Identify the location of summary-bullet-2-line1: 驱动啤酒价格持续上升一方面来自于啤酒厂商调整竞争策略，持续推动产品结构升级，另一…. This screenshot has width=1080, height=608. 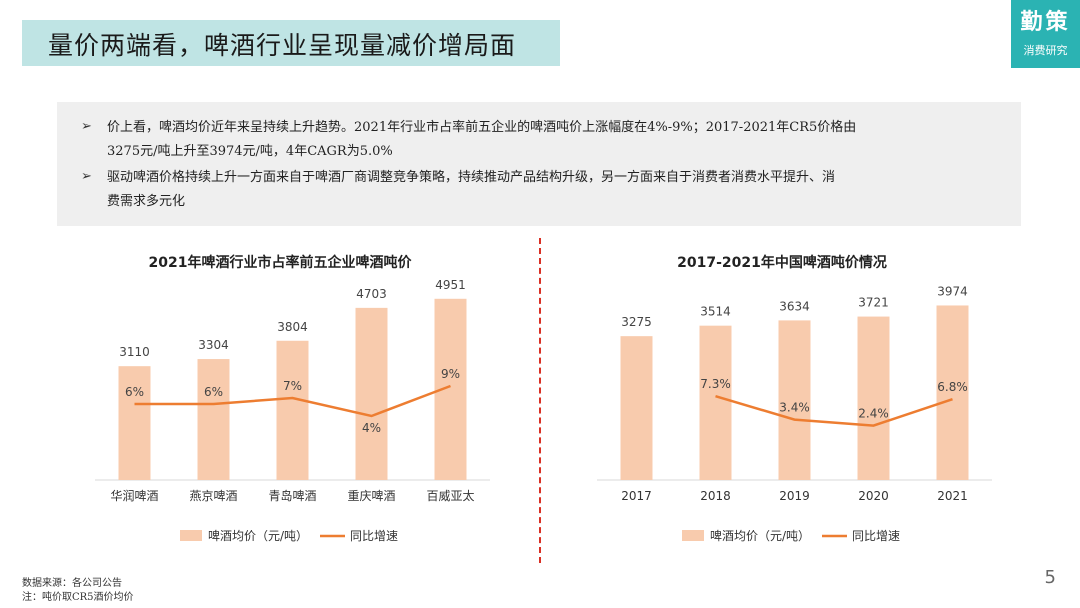
(471, 177).